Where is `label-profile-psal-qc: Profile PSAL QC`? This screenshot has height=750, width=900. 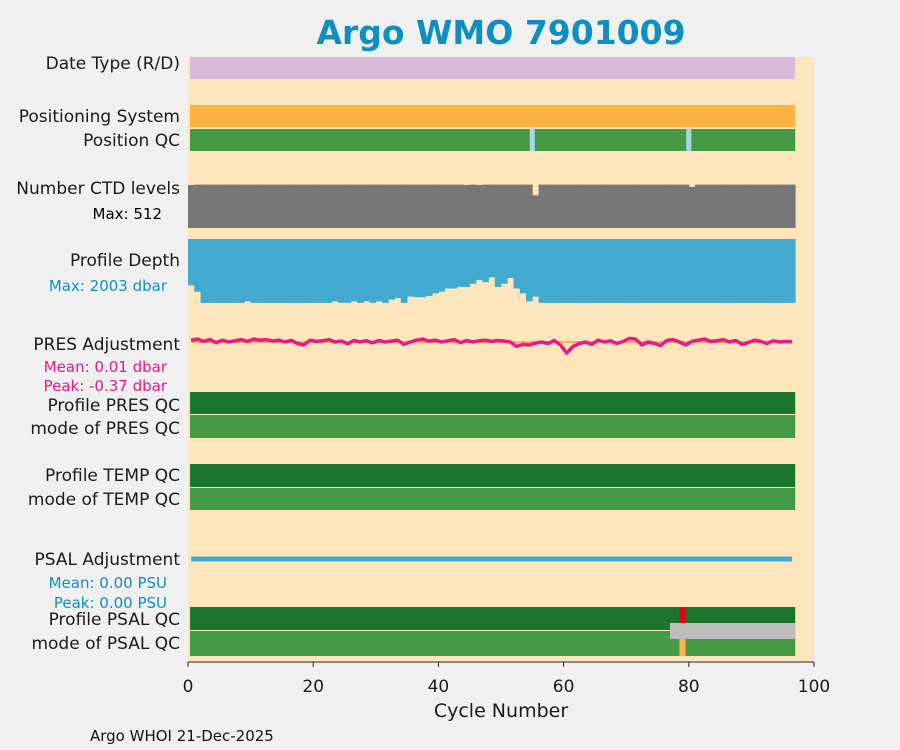 label-profile-psal-qc: Profile PSAL QC is located at coordinates (114, 620).